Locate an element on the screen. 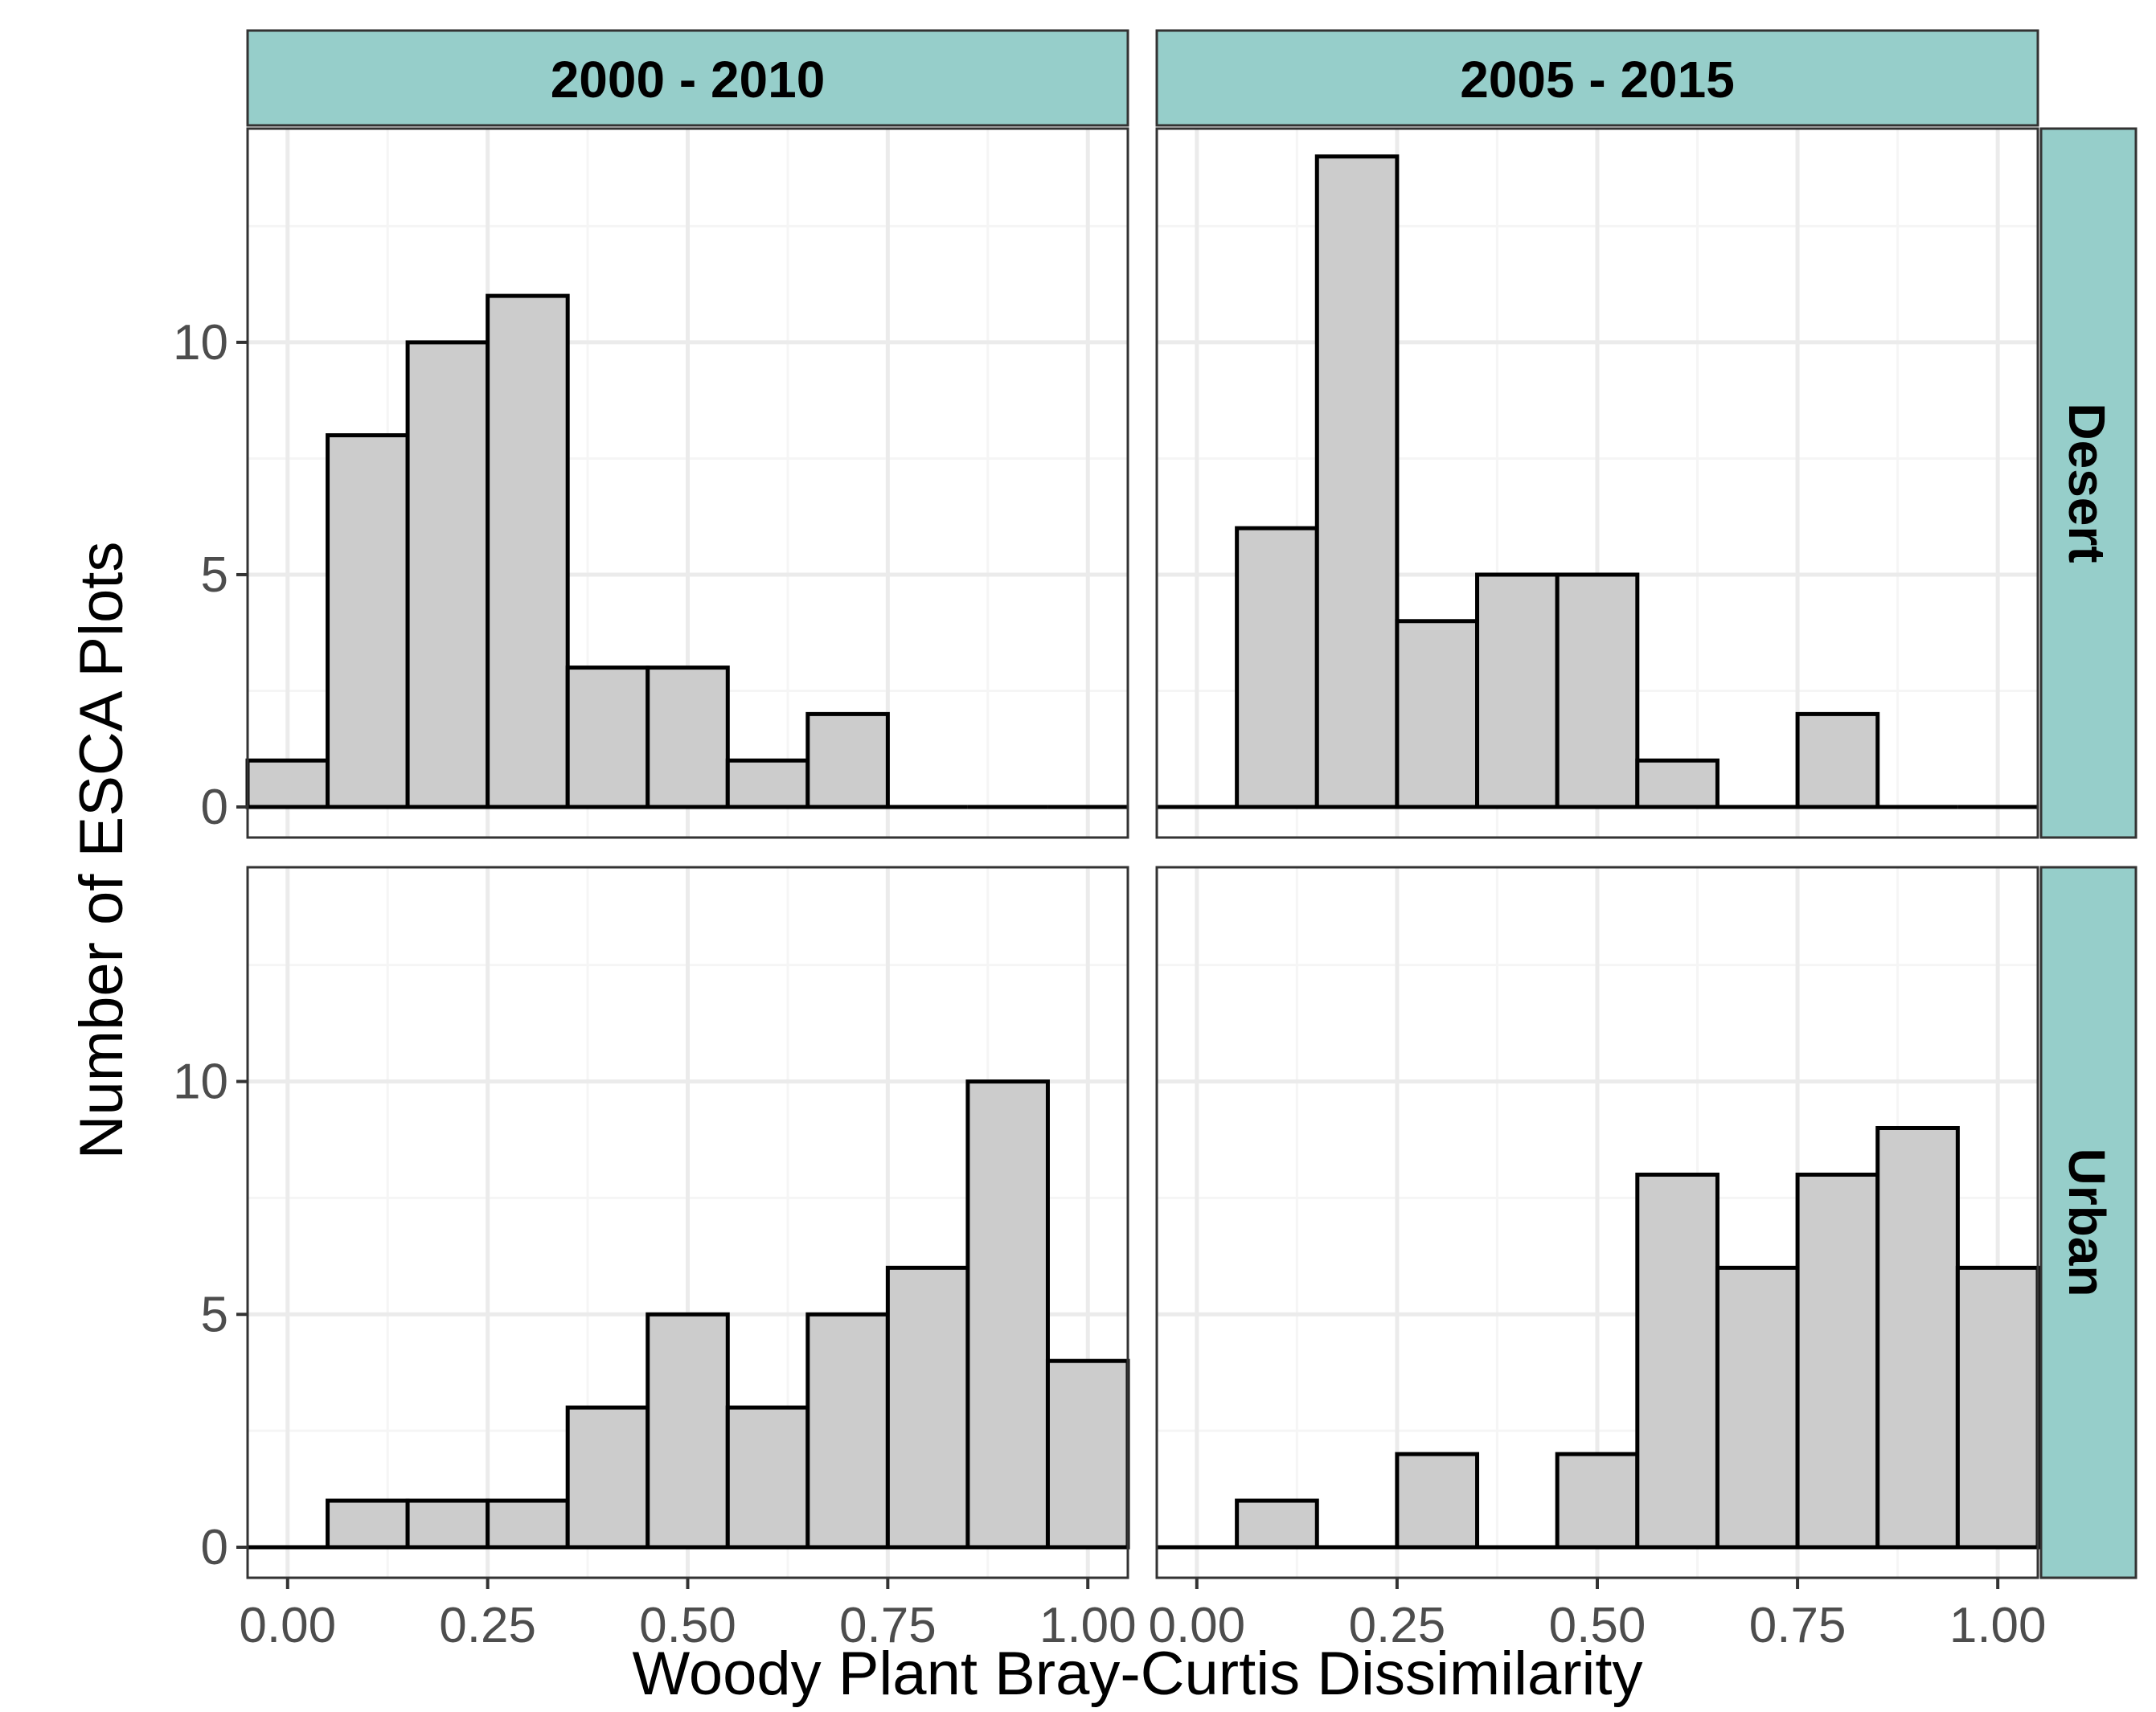 This screenshot has width=2156, height=1712. strip-label: Desert is located at coordinates (2087, 483).